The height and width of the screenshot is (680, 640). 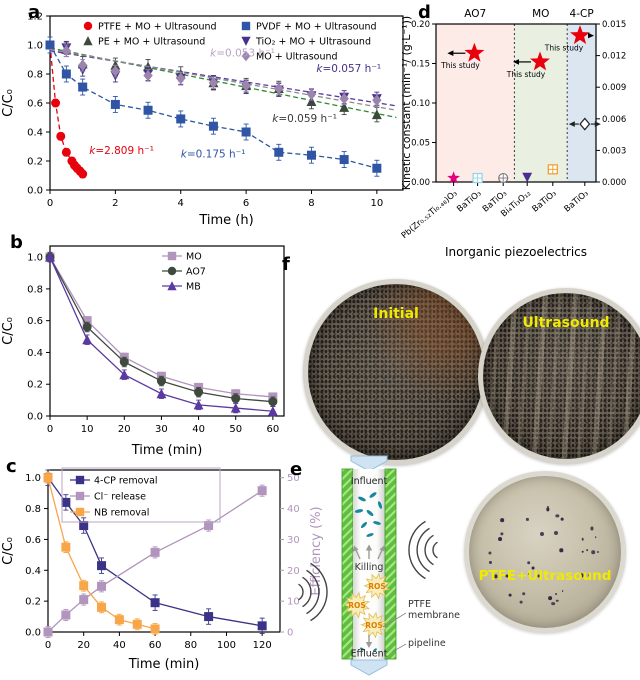 I want to click on ros-text-2: ROS, so click(x=357, y=605).